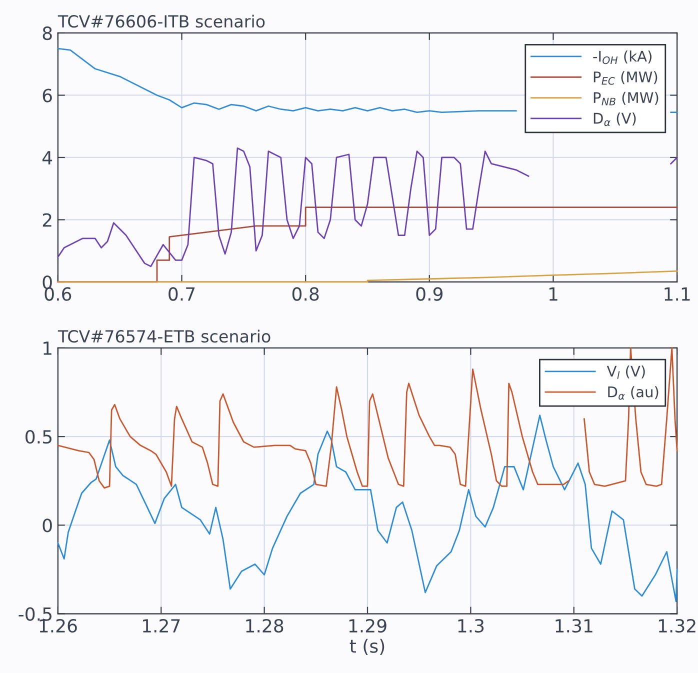 This screenshot has width=698, height=673. What do you see at coordinates (625, 372) in the screenshot?
I see `legend-label: V$_{l}$ (V)` at bounding box center [625, 372].